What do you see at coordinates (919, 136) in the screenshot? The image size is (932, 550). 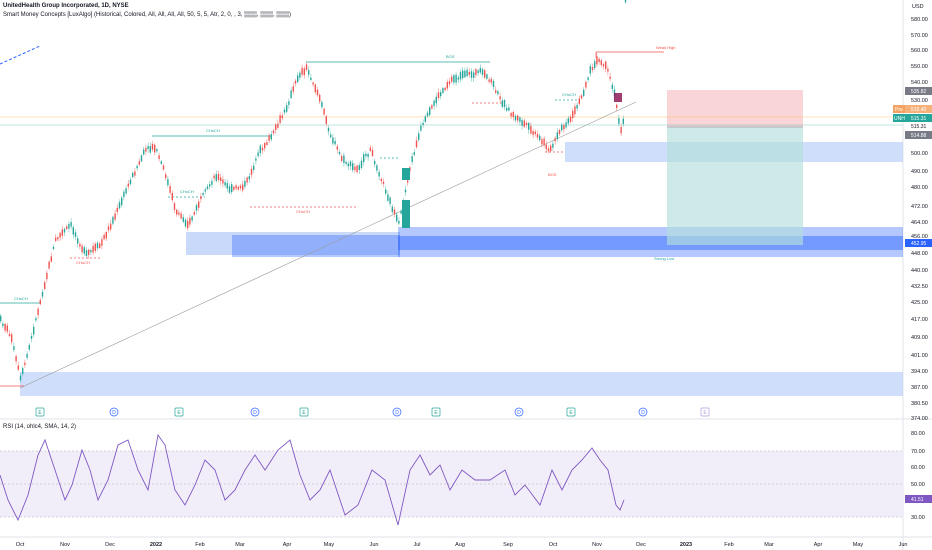 I see `badge-low: 514.88` at bounding box center [919, 136].